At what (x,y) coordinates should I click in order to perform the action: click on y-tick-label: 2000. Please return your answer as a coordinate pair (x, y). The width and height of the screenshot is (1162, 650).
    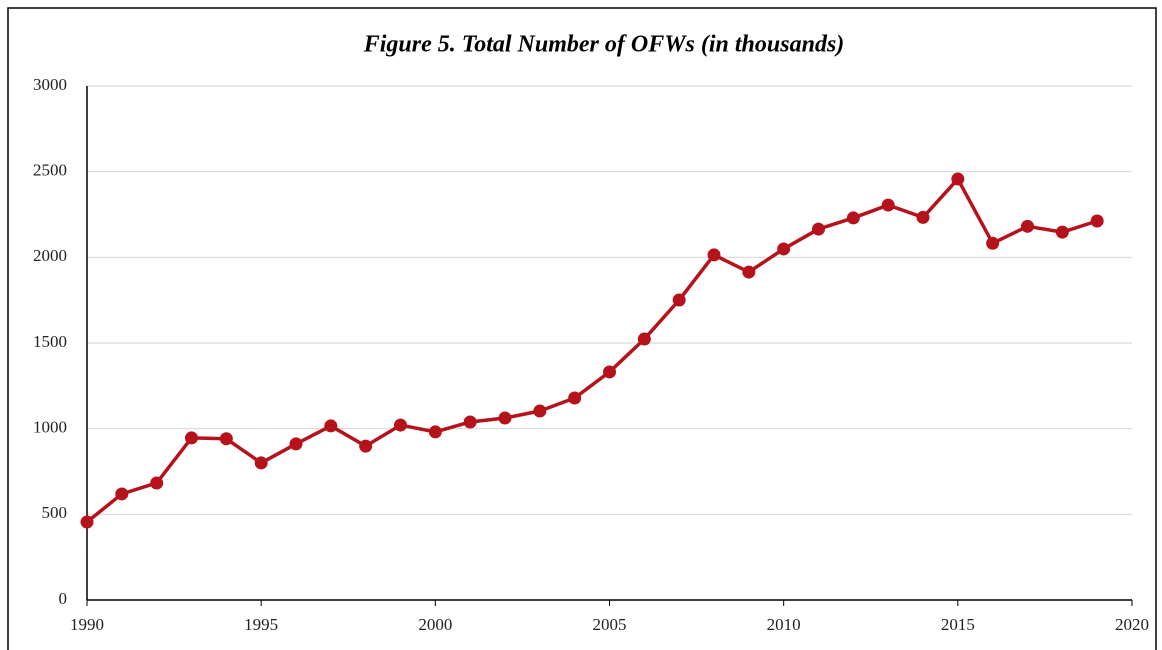
    Looking at the image, I should click on (50, 255).